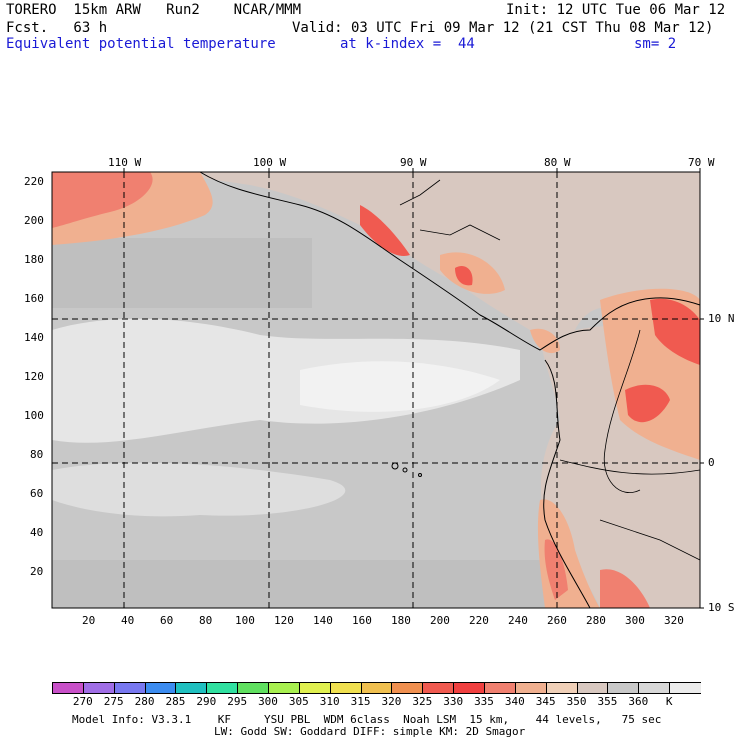 This screenshot has width=740, height=740. What do you see at coordinates (669, 701) in the screenshot?
I see `colorbar-label: K` at bounding box center [669, 701].